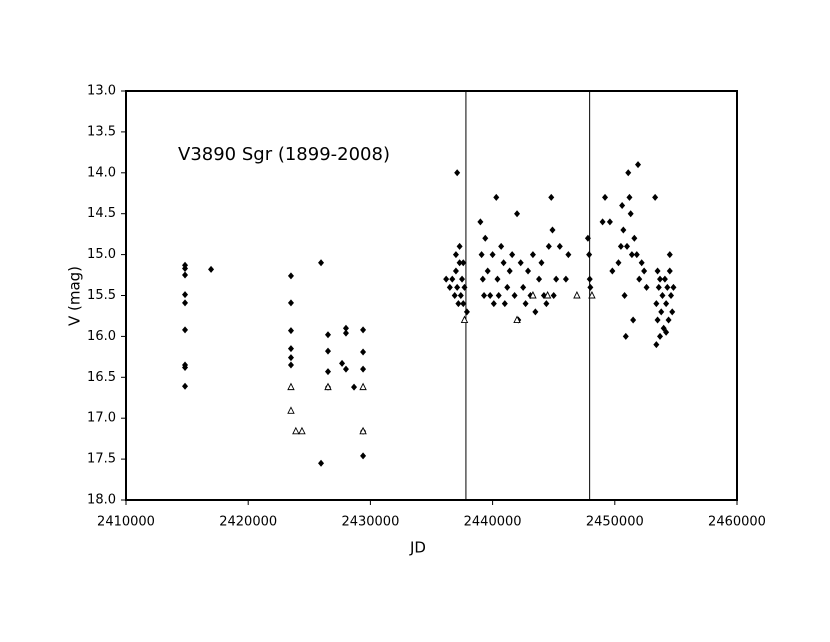 Image resolution: width=830 pixels, height=642 pixels. I want to click on y-tick-label: 14.0, so click(101, 172).